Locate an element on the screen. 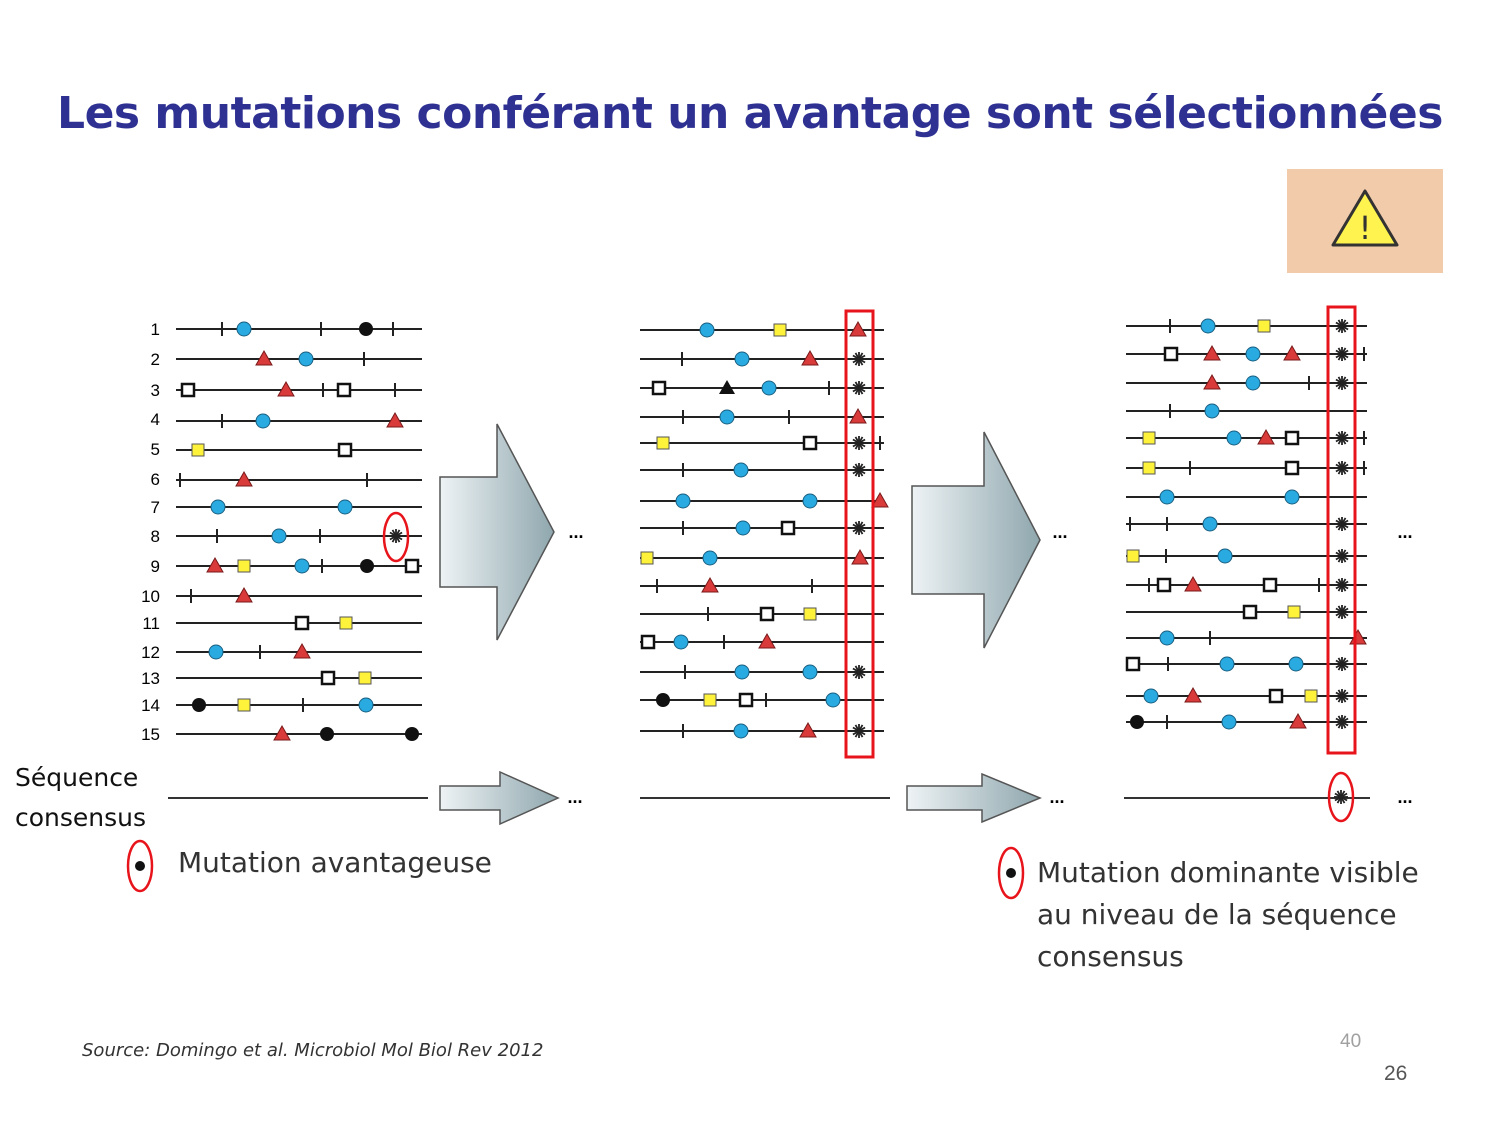 Image resolution: width=1500 pixels, height=1125 pixels. row-label: 13 is located at coordinates (150, 678).